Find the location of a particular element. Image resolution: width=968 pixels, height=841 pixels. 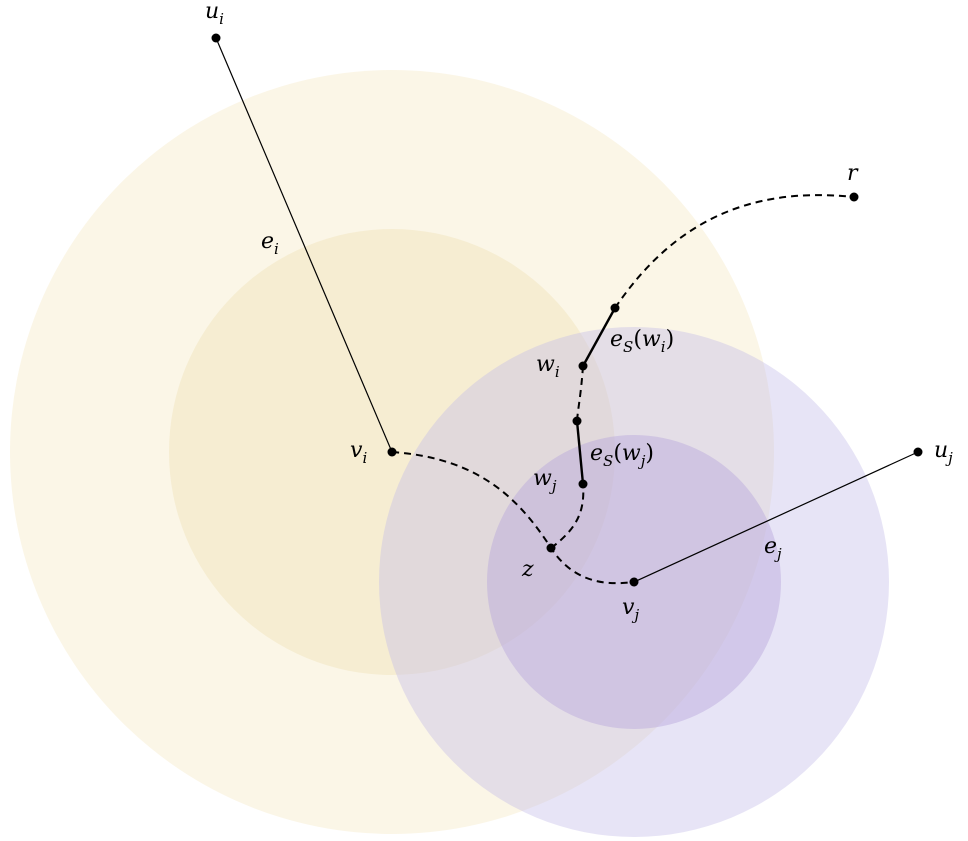

vertex-r is located at coordinates (854, 197).